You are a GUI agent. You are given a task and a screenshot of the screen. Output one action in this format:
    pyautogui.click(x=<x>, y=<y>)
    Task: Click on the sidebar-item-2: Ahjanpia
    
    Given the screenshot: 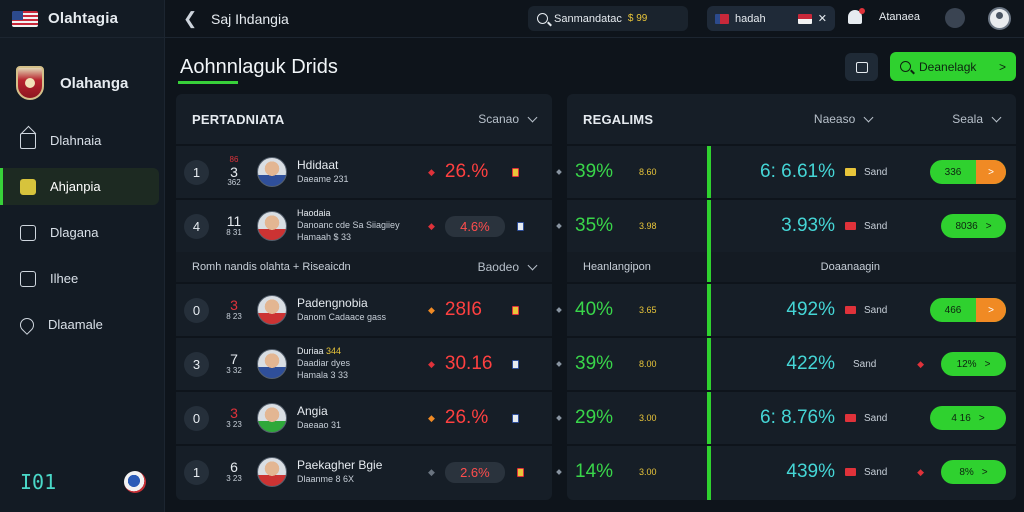 What is the action you would take?
    pyautogui.click(x=79, y=186)
    